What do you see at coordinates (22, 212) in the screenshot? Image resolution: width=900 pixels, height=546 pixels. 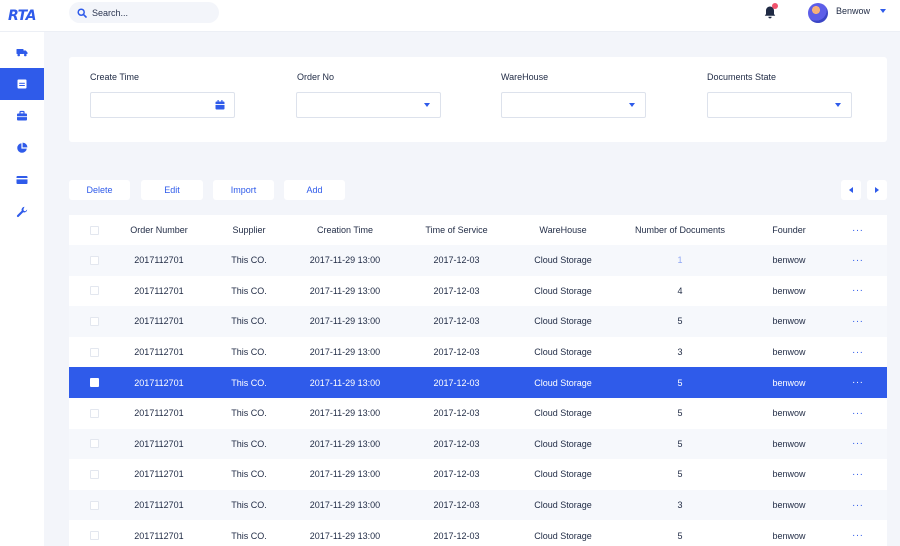 I see `sidebar-item-settings` at bounding box center [22, 212].